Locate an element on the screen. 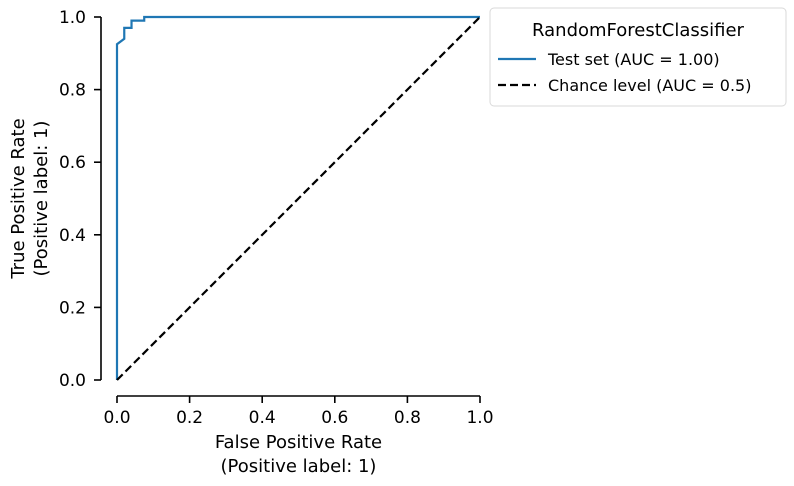 This screenshot has width=794, height=486. x-tick-label: 0.8 is located at coordinates (407, 418).